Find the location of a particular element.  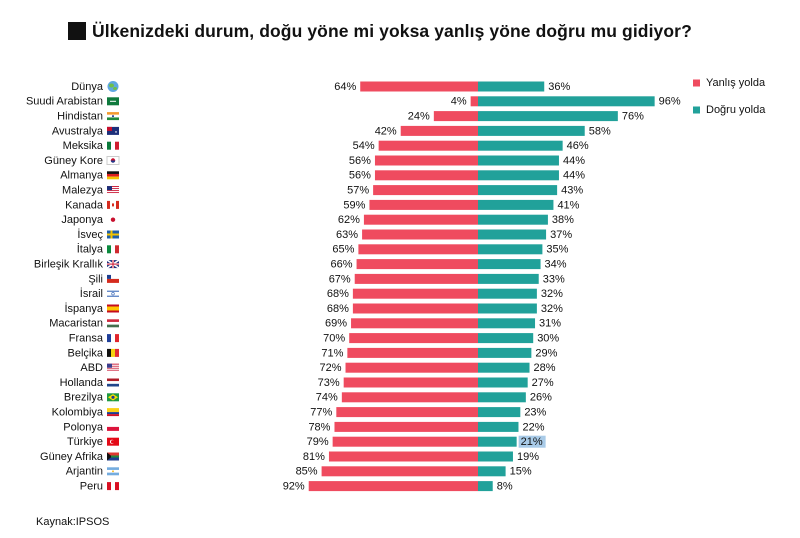

flag-nl-icon is located at coordinates (113, 382).